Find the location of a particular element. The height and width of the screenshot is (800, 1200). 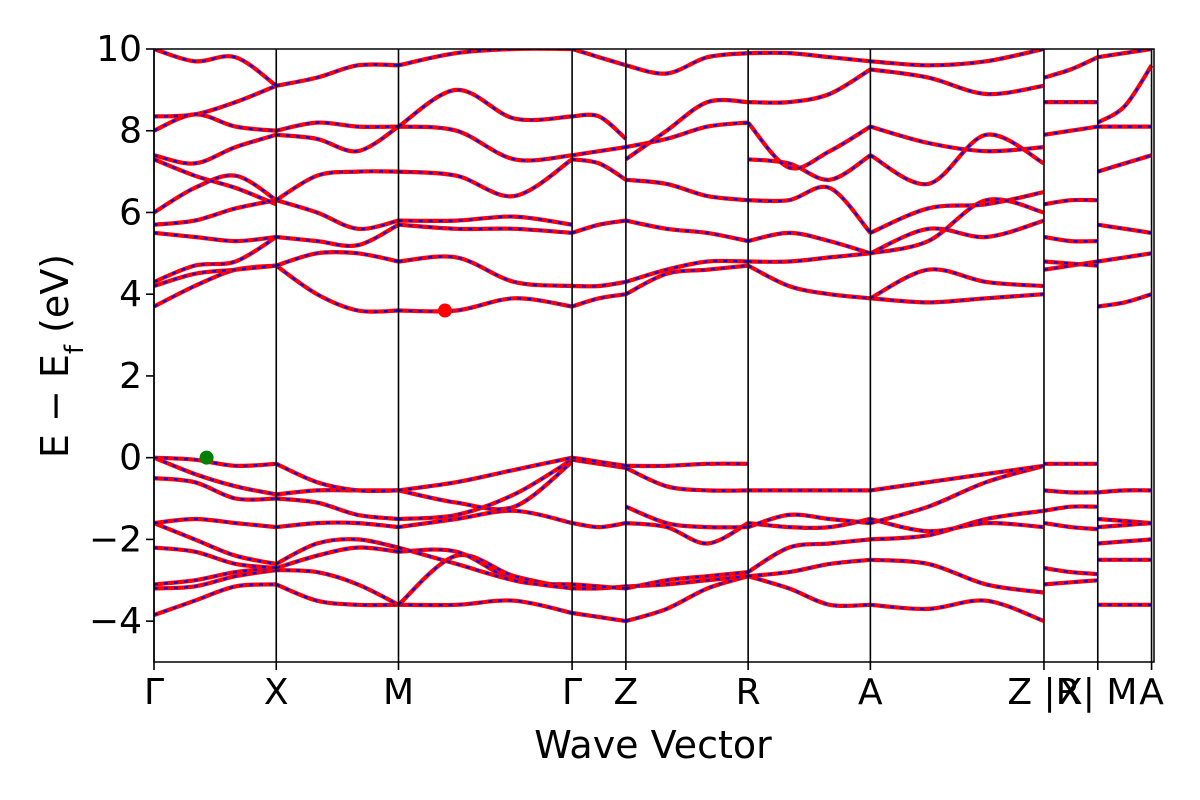

x-tick-label: A is located at coordinates (870, 692).